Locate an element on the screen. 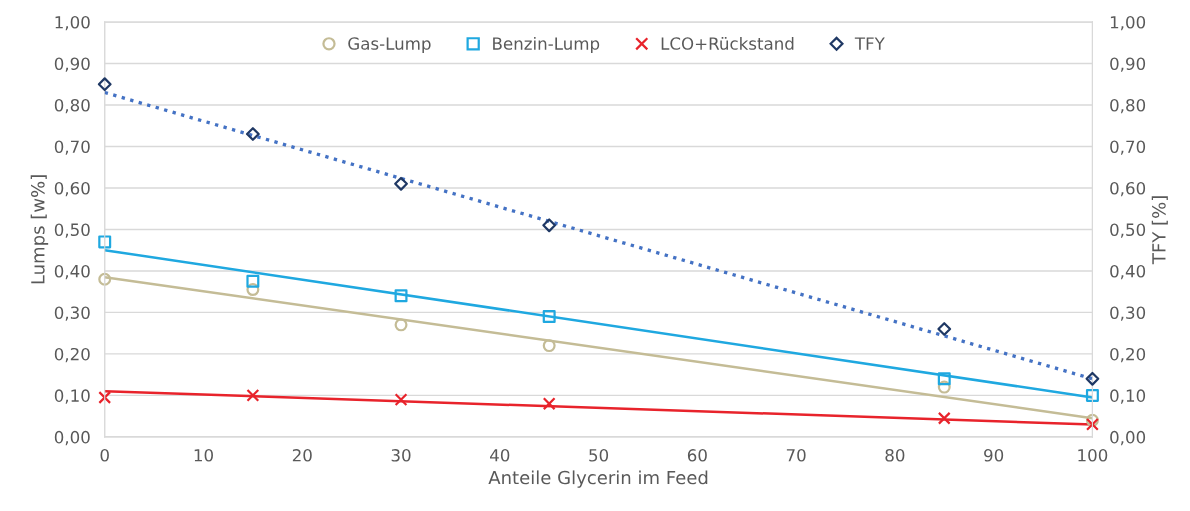 This screenshot has width=1190, height=511. y2-tick-label: 0,40 is located at coordinates (1128, 272).